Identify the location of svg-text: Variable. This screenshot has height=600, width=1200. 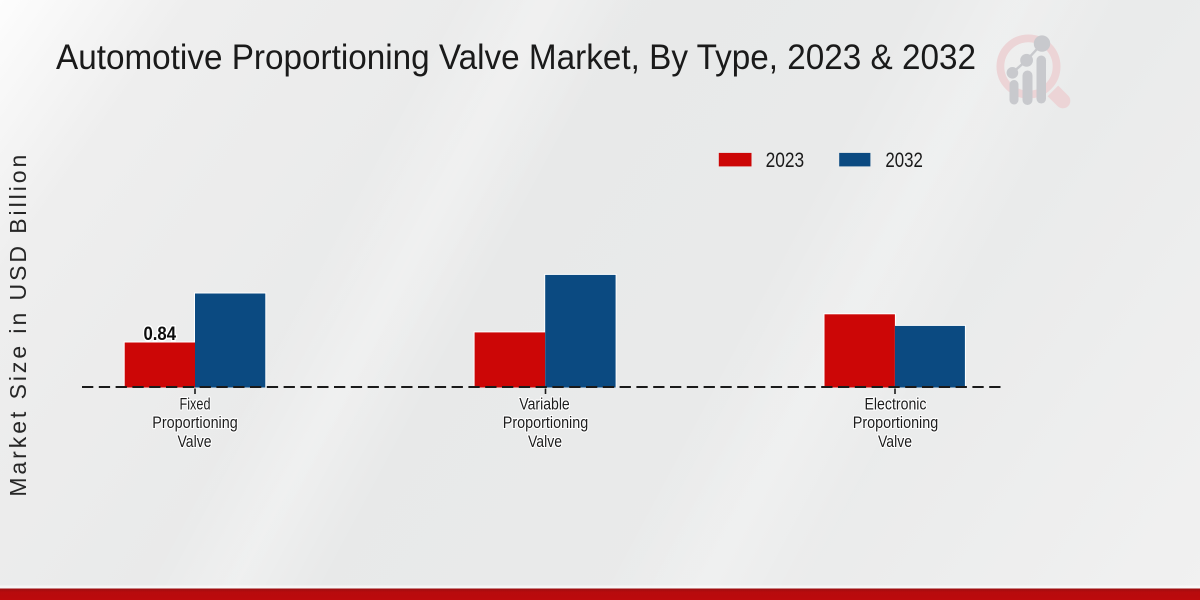
(544, 403).